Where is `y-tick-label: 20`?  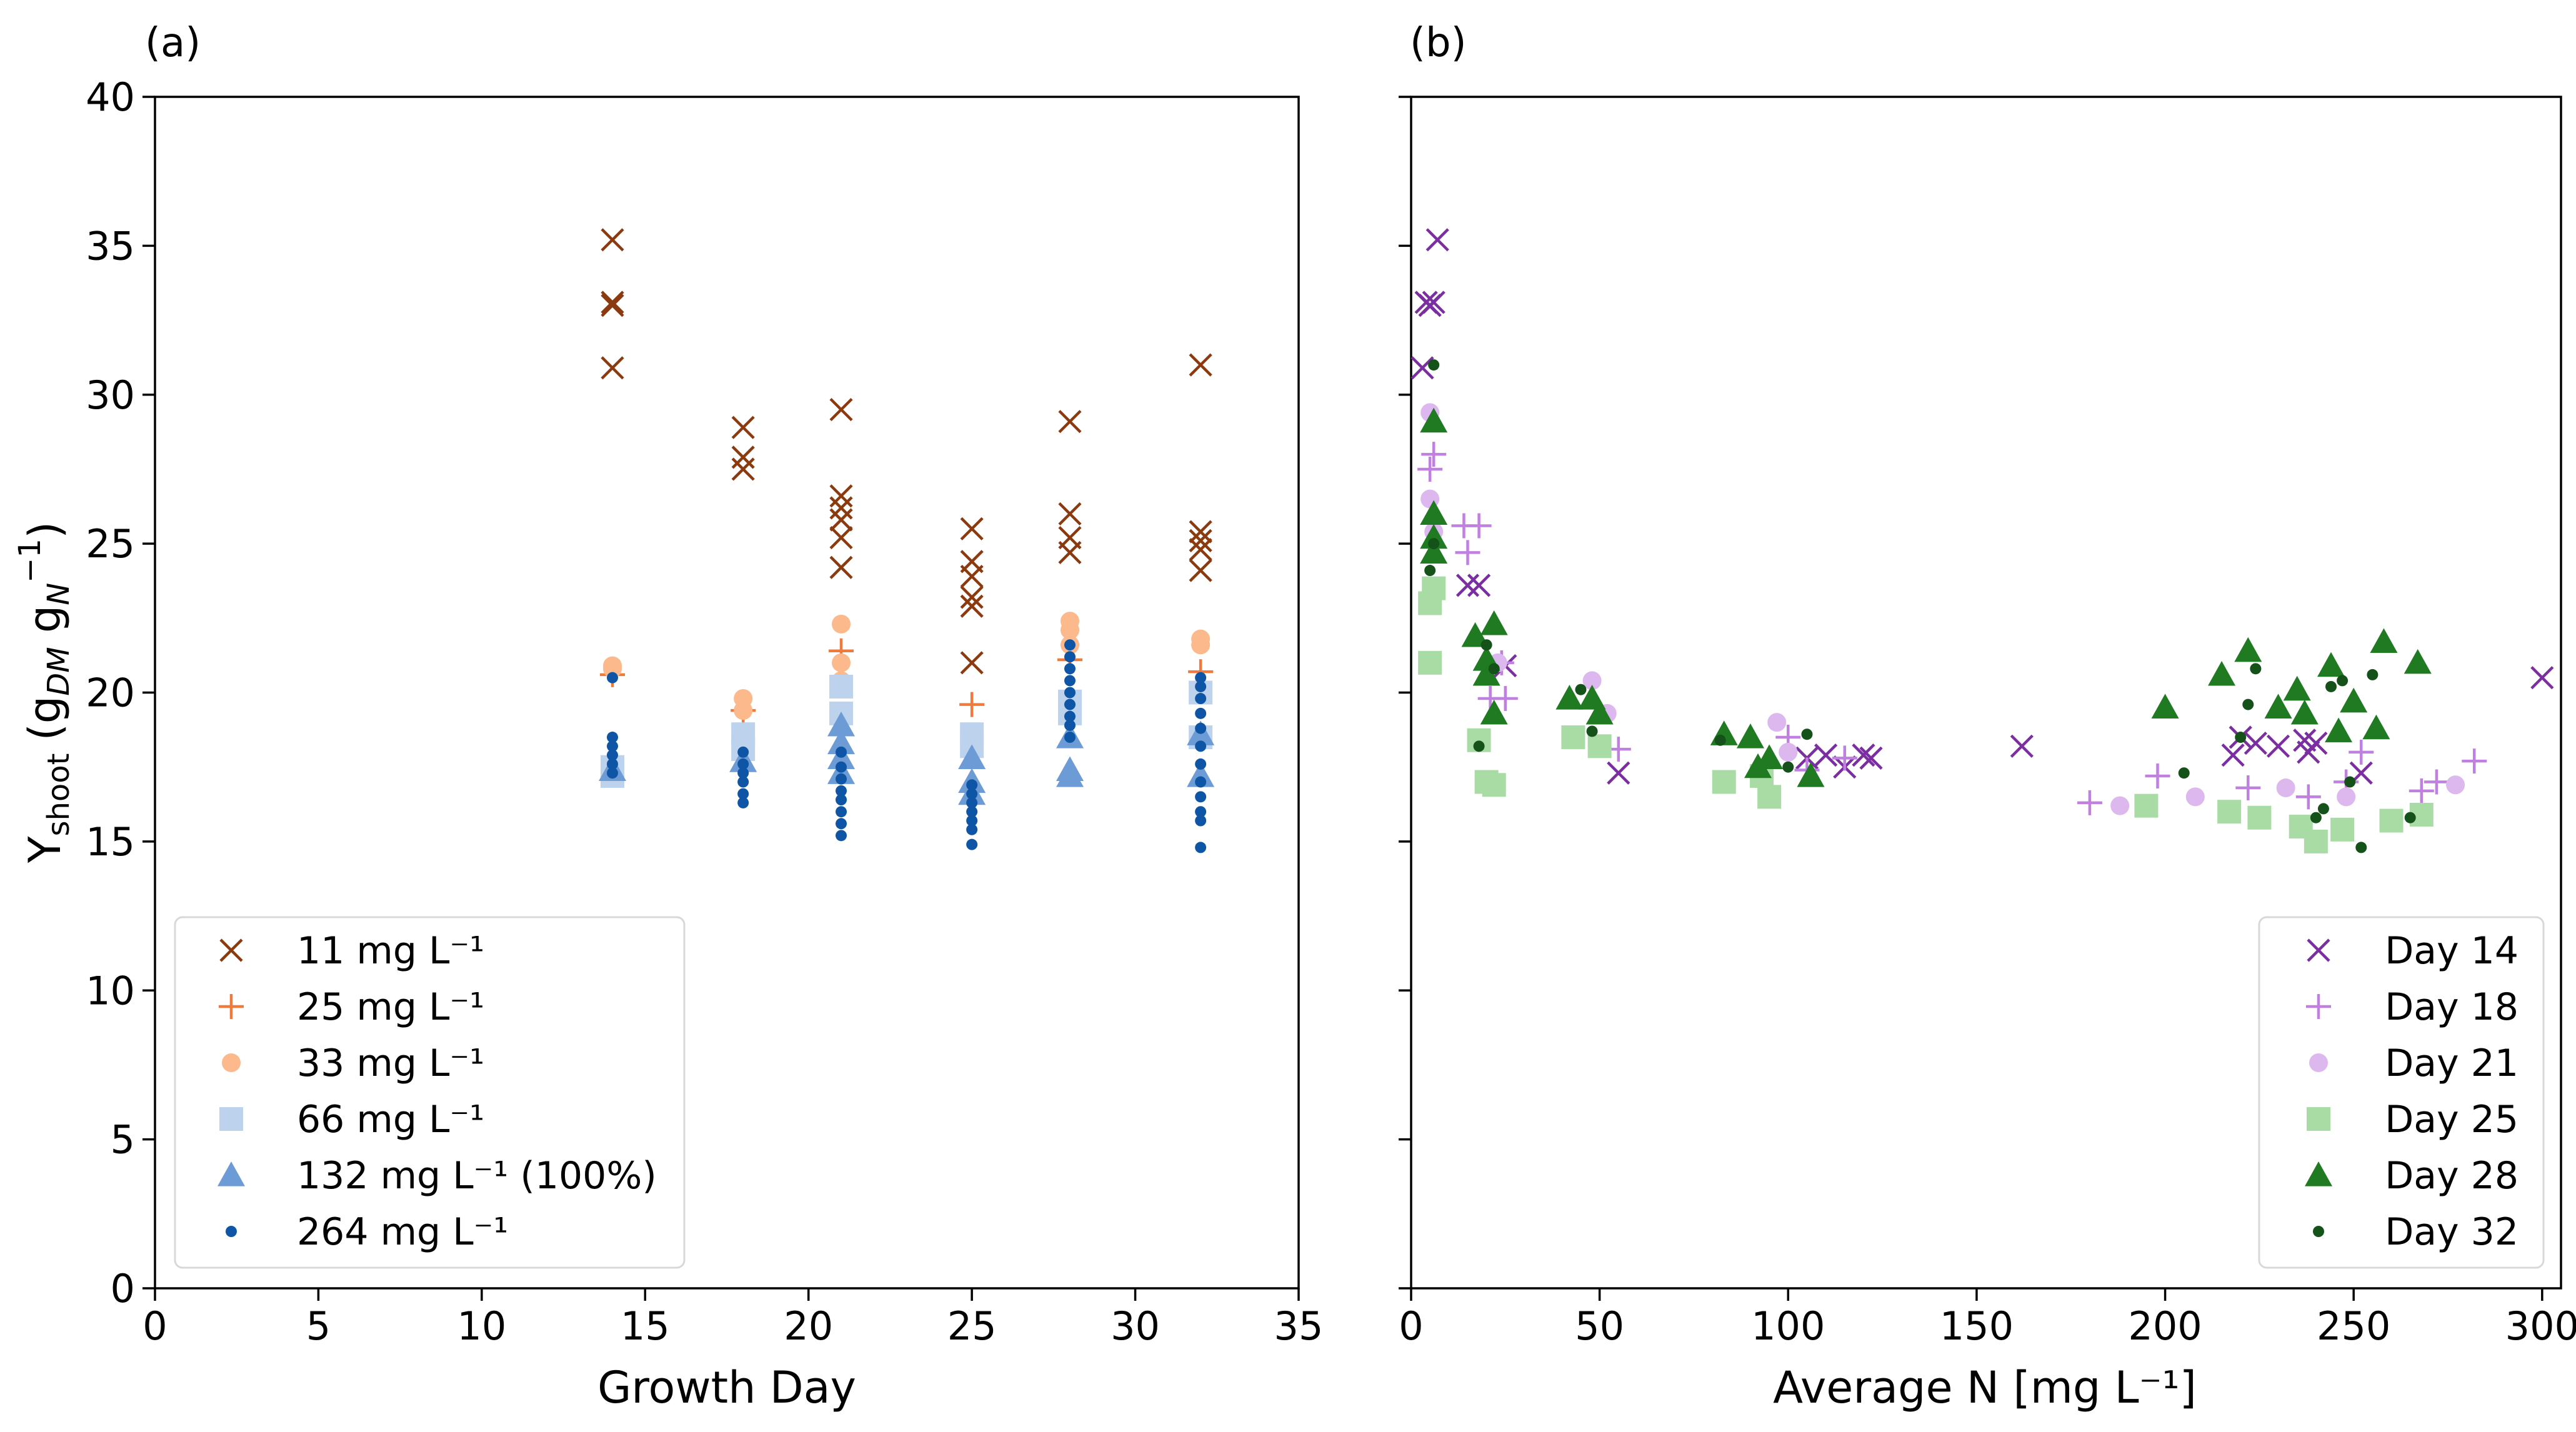 y-tick-label: 20 is located at coordinates (110, 693).